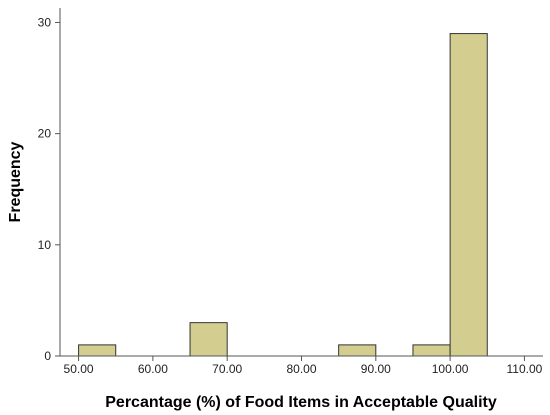  I want to click on y-axis-title: Frequency, so click(15, 181).